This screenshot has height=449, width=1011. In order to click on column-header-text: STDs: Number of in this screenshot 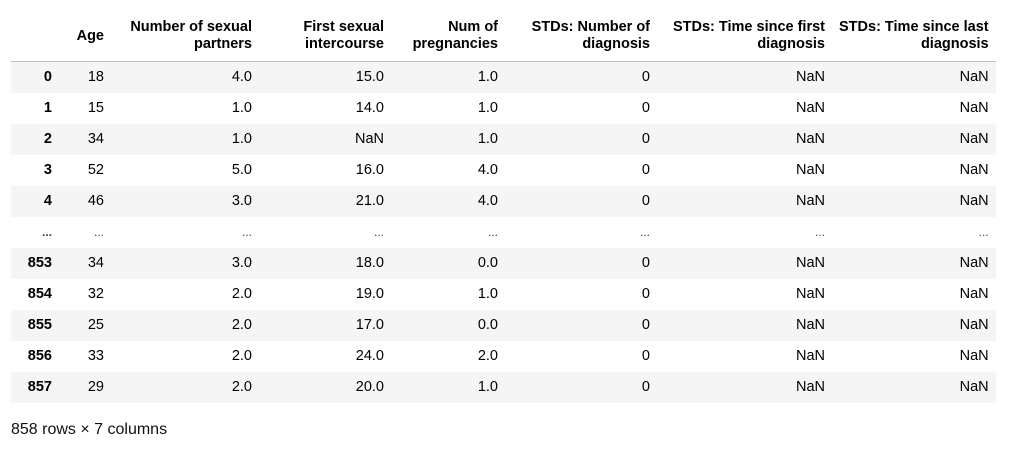, I will do `click(590, 27)`.